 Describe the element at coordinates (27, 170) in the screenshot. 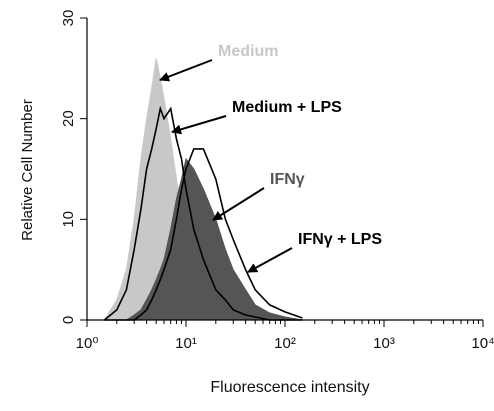

I see `y-axis-title: Relative Cell Number` at that location.